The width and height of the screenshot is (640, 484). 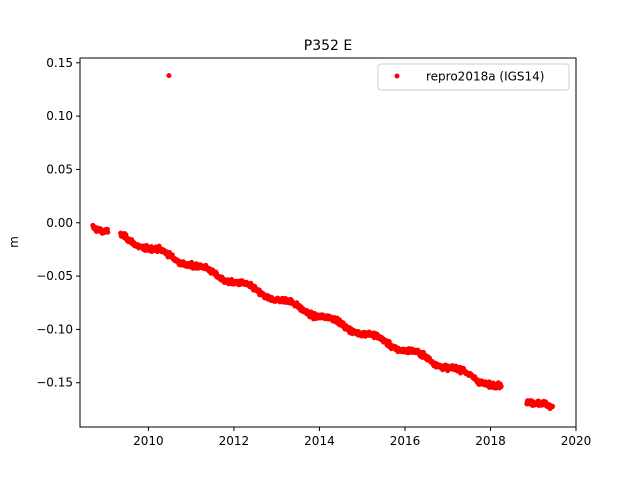 I want to click on y-tick-label: 0.00, so click(x=59, y=223).